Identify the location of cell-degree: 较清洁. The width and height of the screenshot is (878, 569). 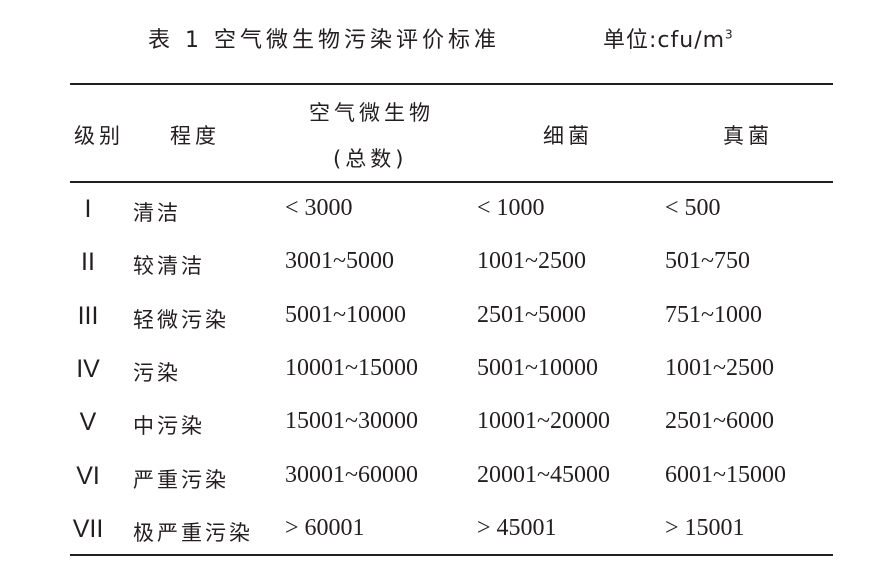
(169, 266).